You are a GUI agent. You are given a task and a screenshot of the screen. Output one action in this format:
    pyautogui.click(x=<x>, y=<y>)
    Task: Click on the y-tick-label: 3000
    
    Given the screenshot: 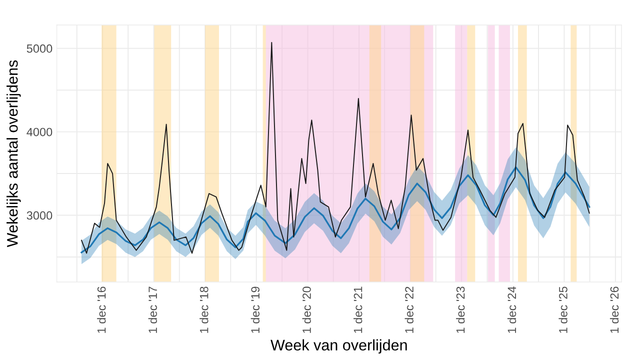 What is the action you would take?
    pyautogui.click(x=39, y=215)
    